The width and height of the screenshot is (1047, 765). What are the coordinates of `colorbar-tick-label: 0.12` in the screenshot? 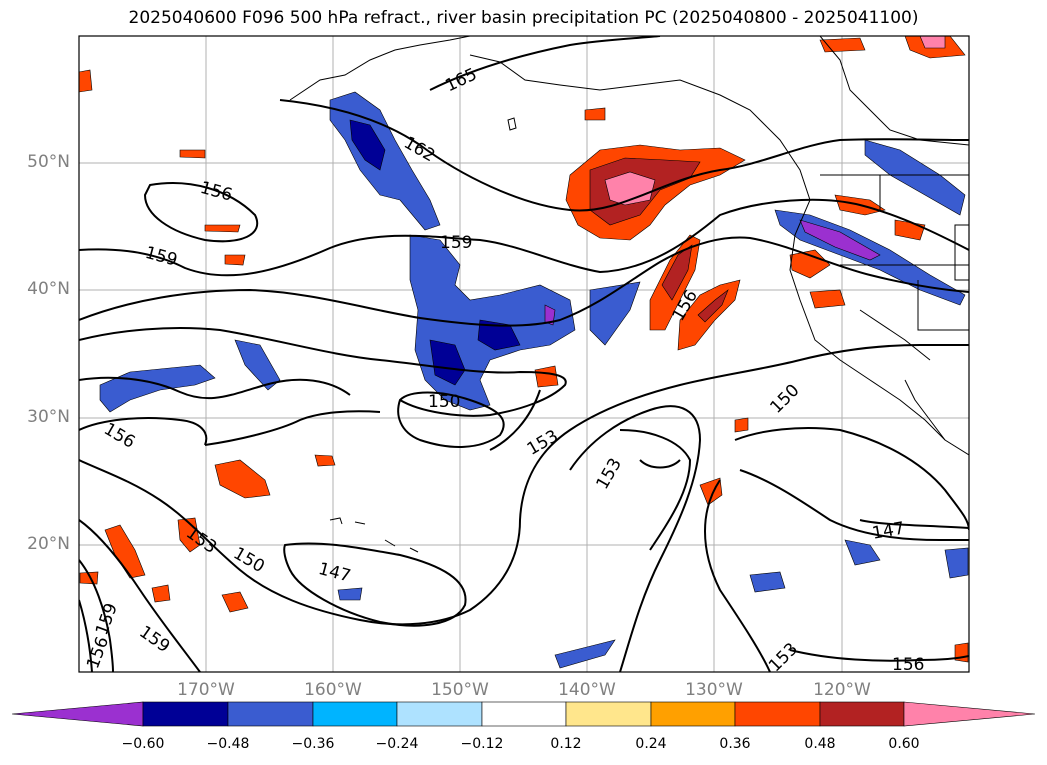 It's located at (566, 744).